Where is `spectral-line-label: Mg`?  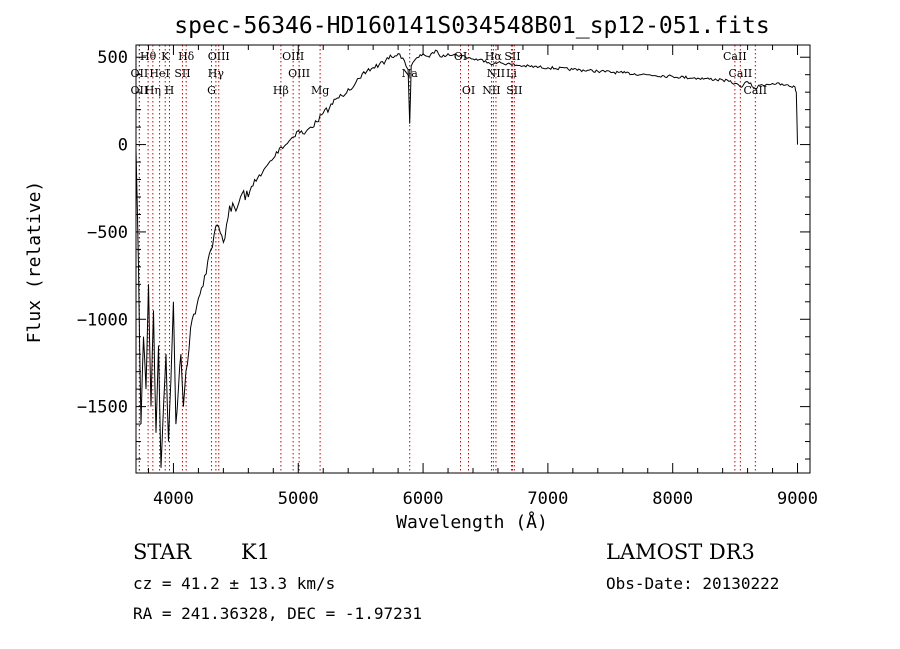
spectral-line-label: Mg is located at coordinates (320, 90).